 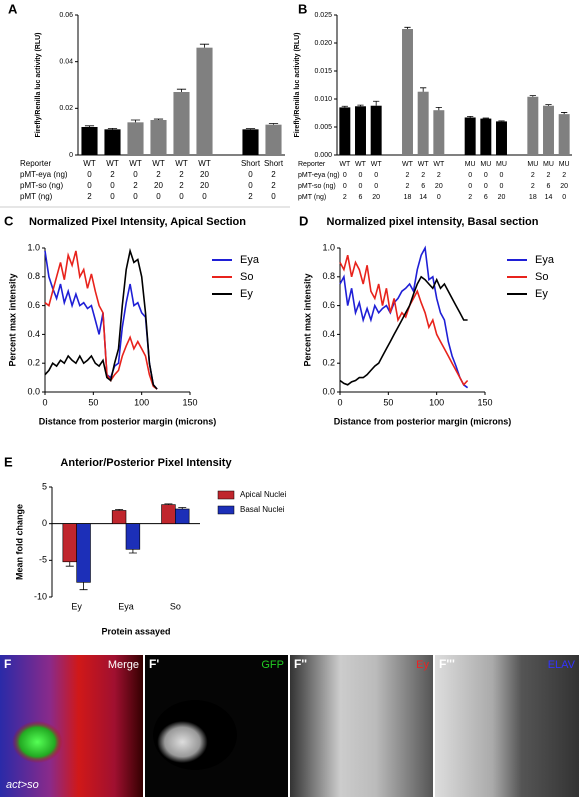 What do you see at coordinates (128, 421) in the screenshot?
I see `x-axis-label: Distance from posterior margin (microns)` at bounding box center [128, 421].